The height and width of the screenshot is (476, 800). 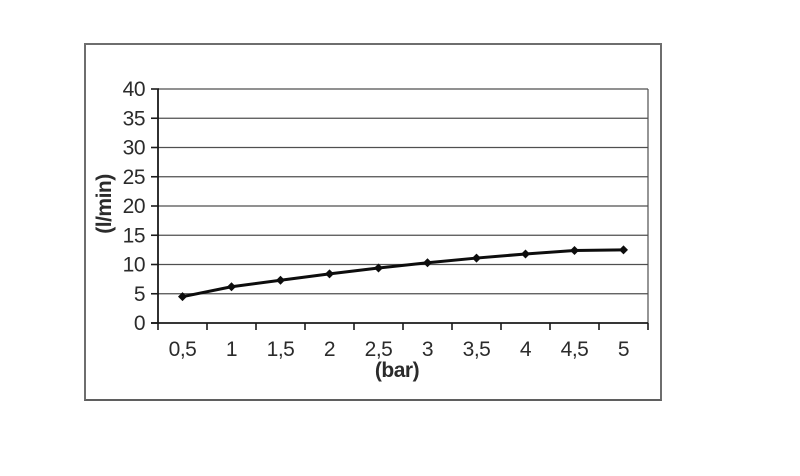 I want to click on x-tick-label: 2, so click(x=329, y=349).